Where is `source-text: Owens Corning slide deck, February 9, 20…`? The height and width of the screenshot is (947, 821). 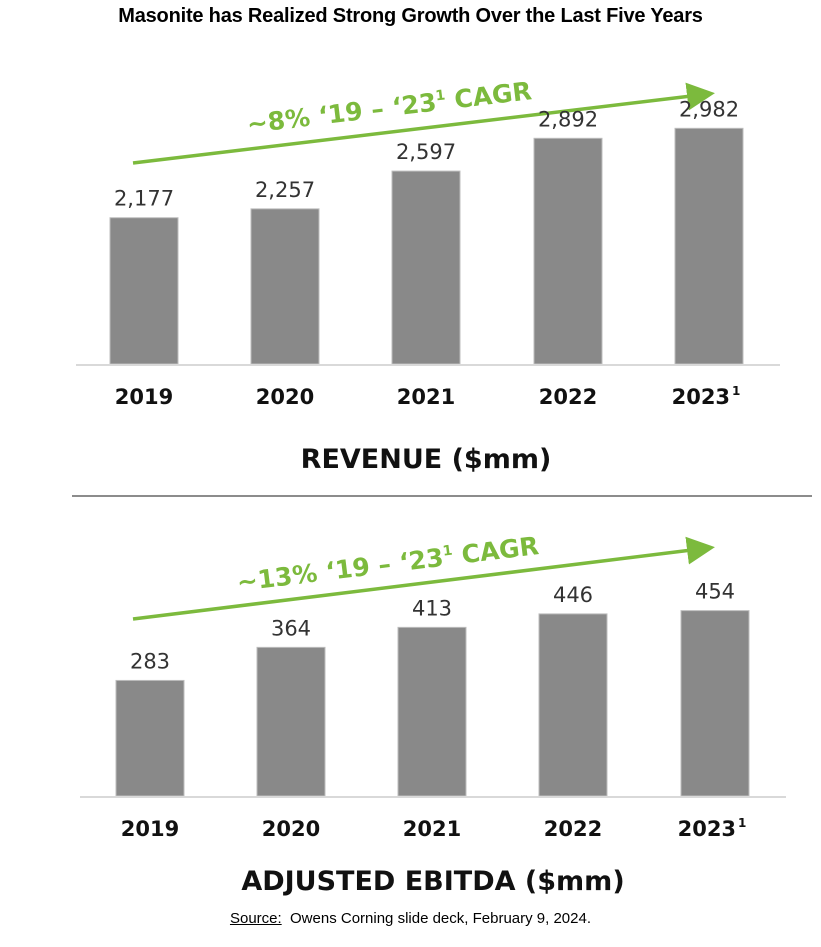 source-text: Owens Corning slide deck, February 9, 20… is located at coordinates (441, 918).